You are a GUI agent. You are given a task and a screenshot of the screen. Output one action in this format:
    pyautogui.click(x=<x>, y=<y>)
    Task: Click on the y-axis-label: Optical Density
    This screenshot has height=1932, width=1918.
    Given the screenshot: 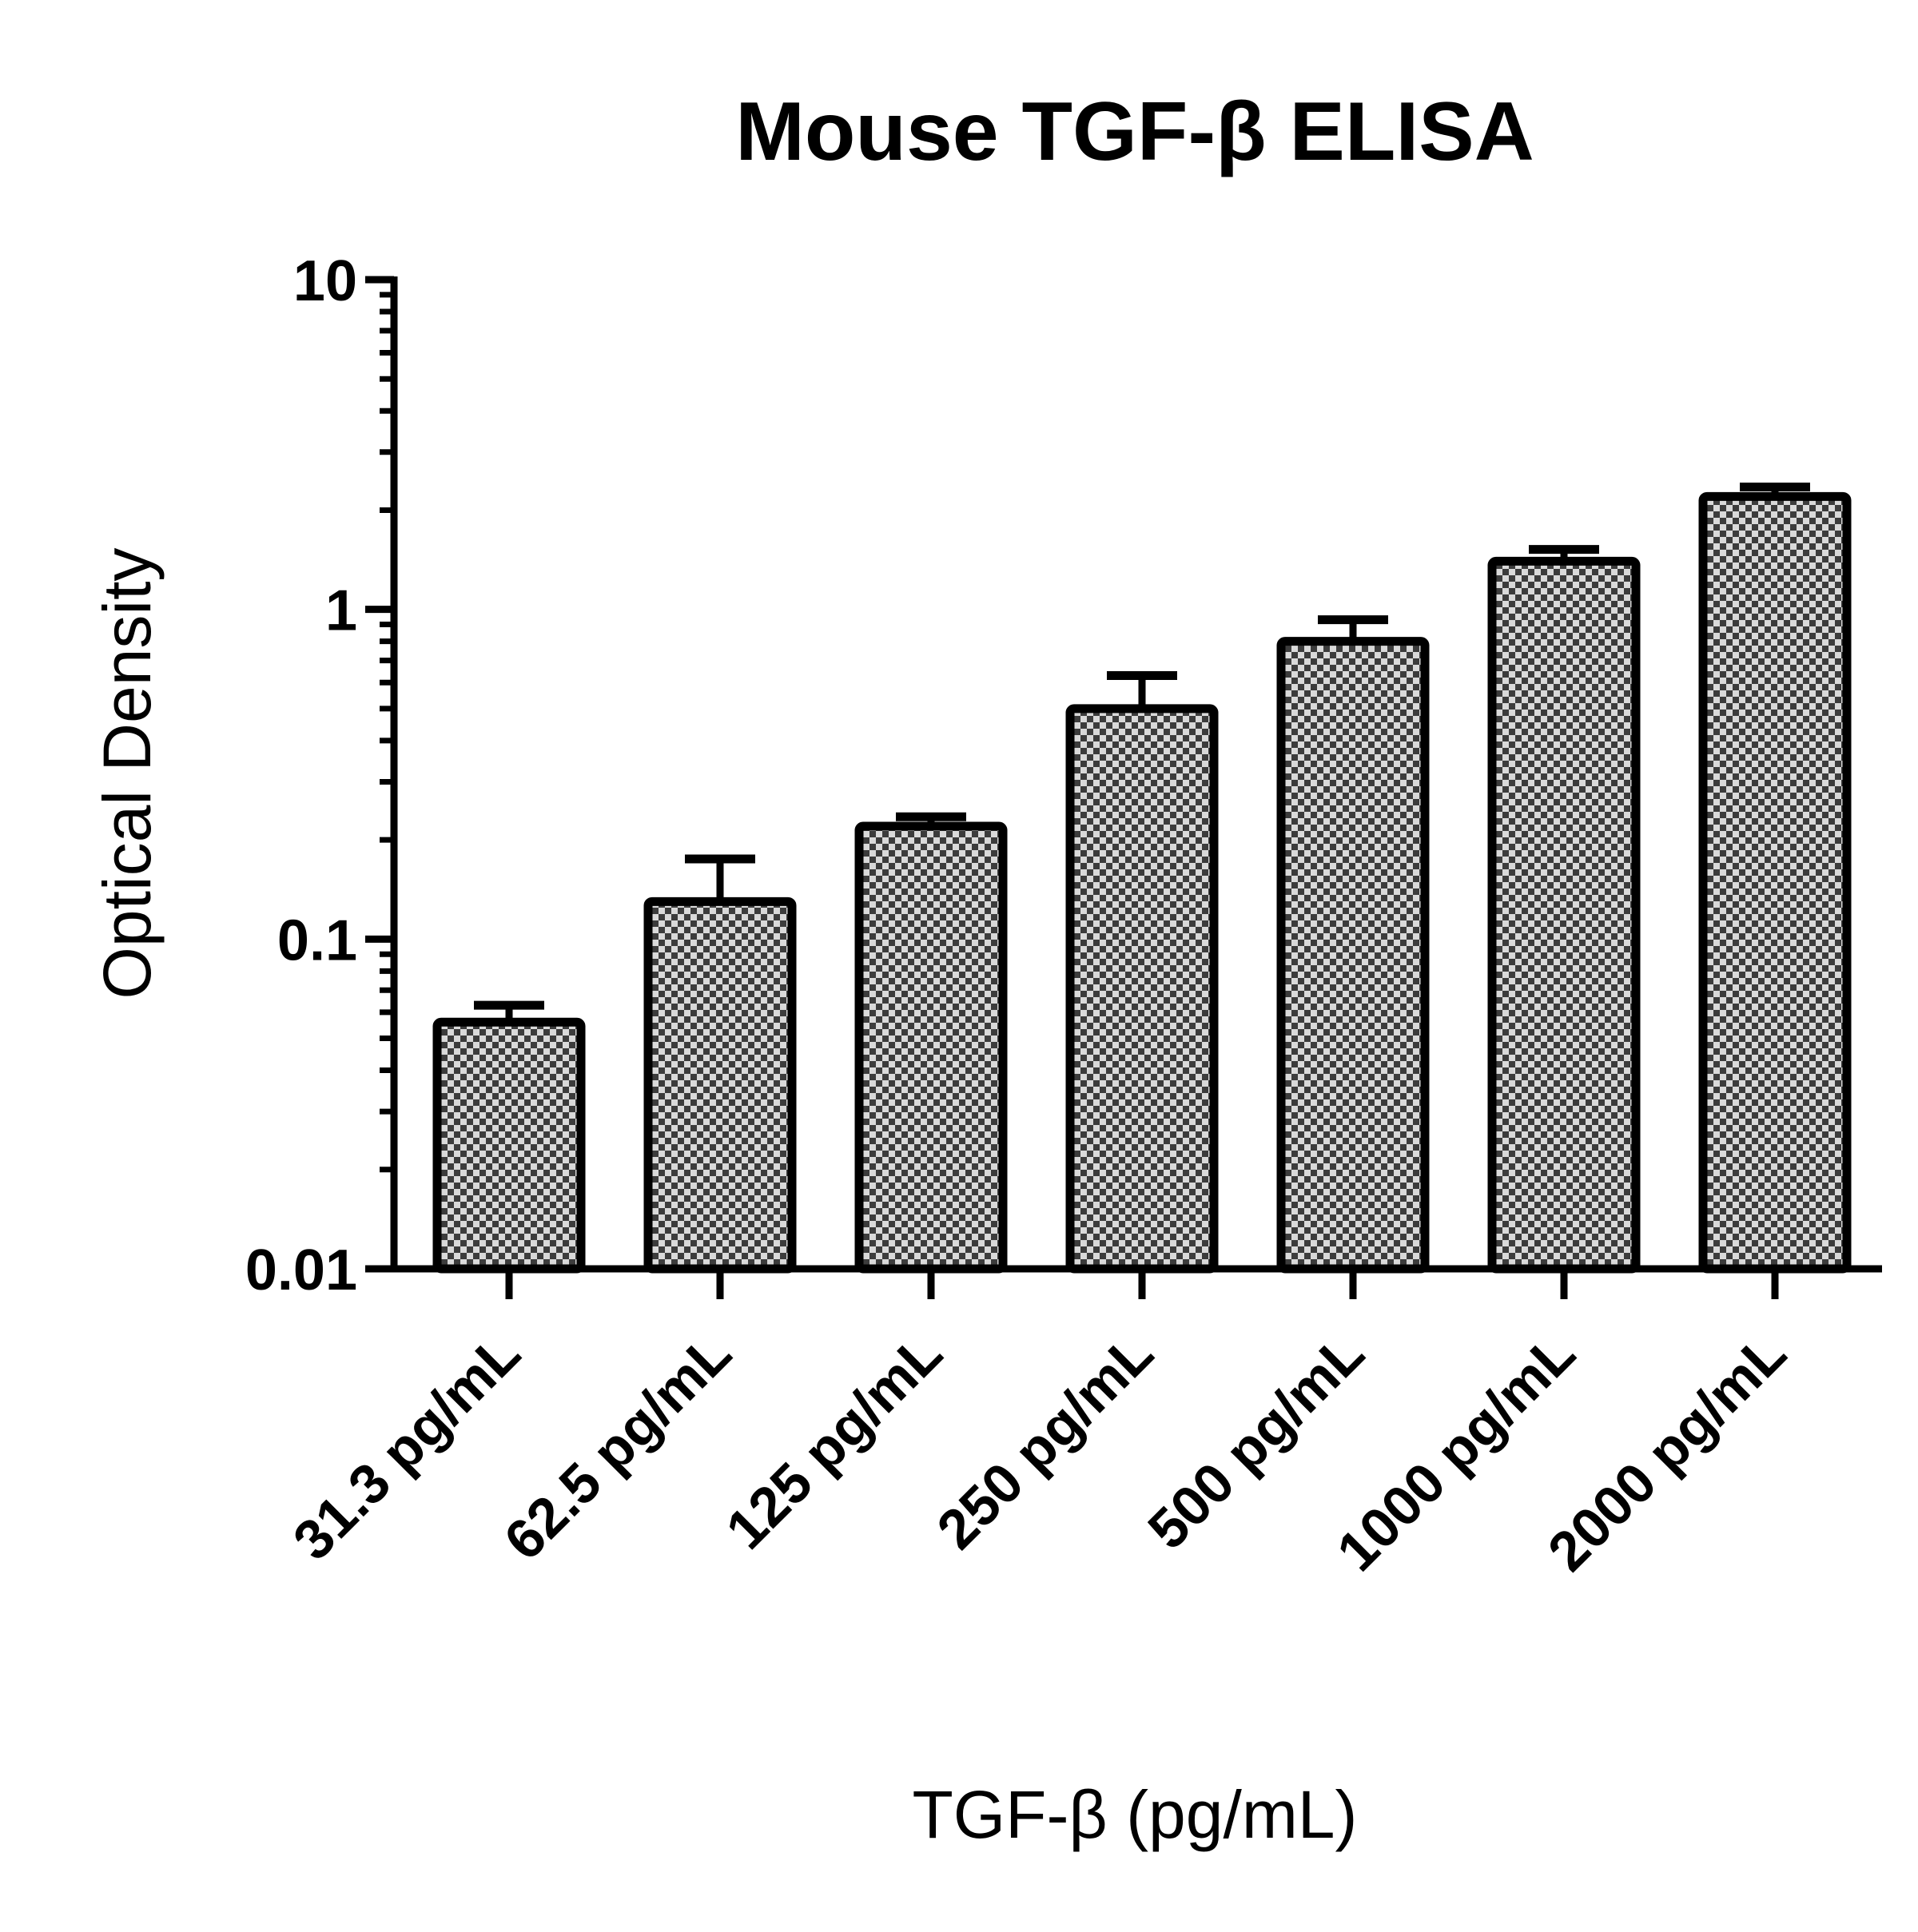 What is the action you would take?
    pyautogui.click(x=127, y=774)
    